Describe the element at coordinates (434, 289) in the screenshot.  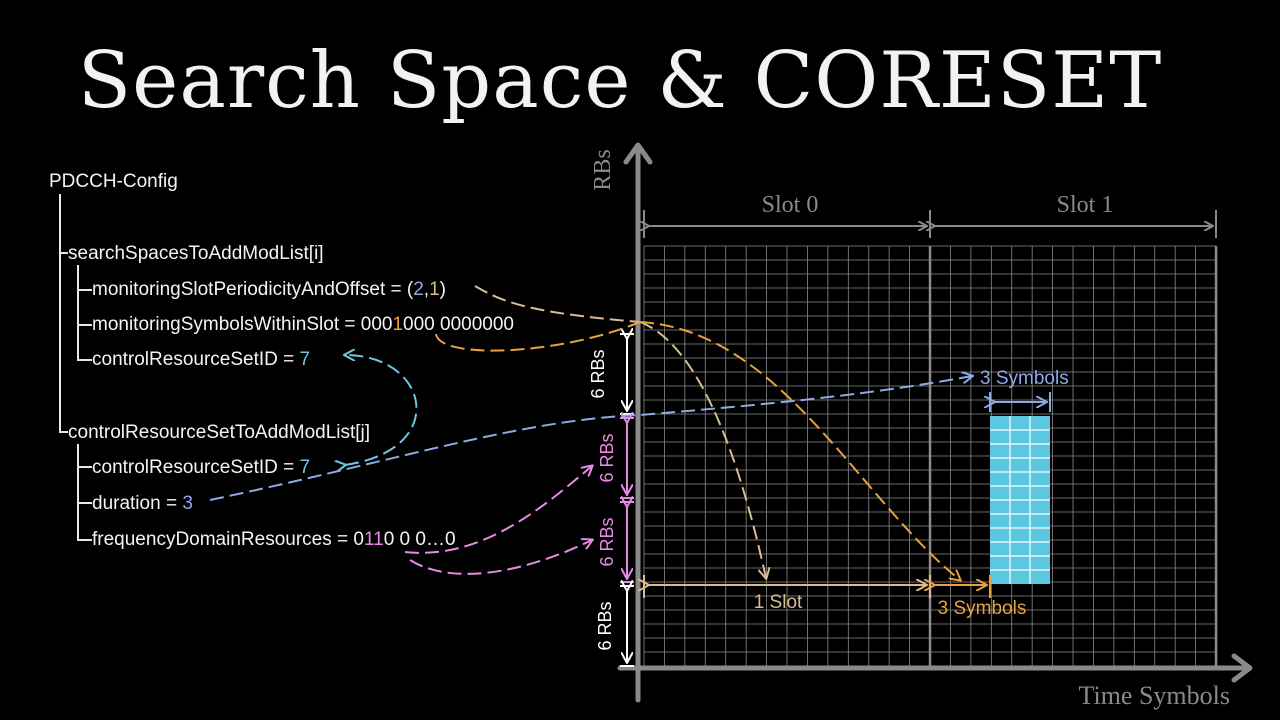
I see `msp-offset-value: 1` at that location.